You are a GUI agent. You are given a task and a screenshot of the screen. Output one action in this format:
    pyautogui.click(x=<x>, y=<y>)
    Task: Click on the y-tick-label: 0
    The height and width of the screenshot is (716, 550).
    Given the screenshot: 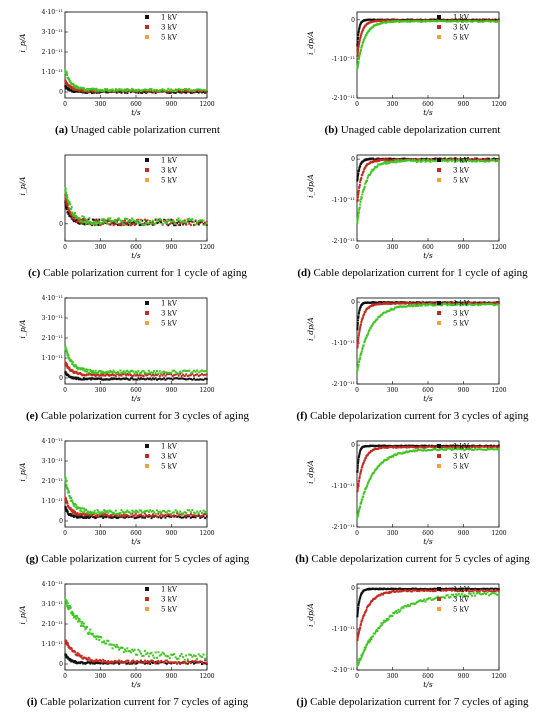 What is the action you would take?
    pyautogui.click(x=353, y=588)
    